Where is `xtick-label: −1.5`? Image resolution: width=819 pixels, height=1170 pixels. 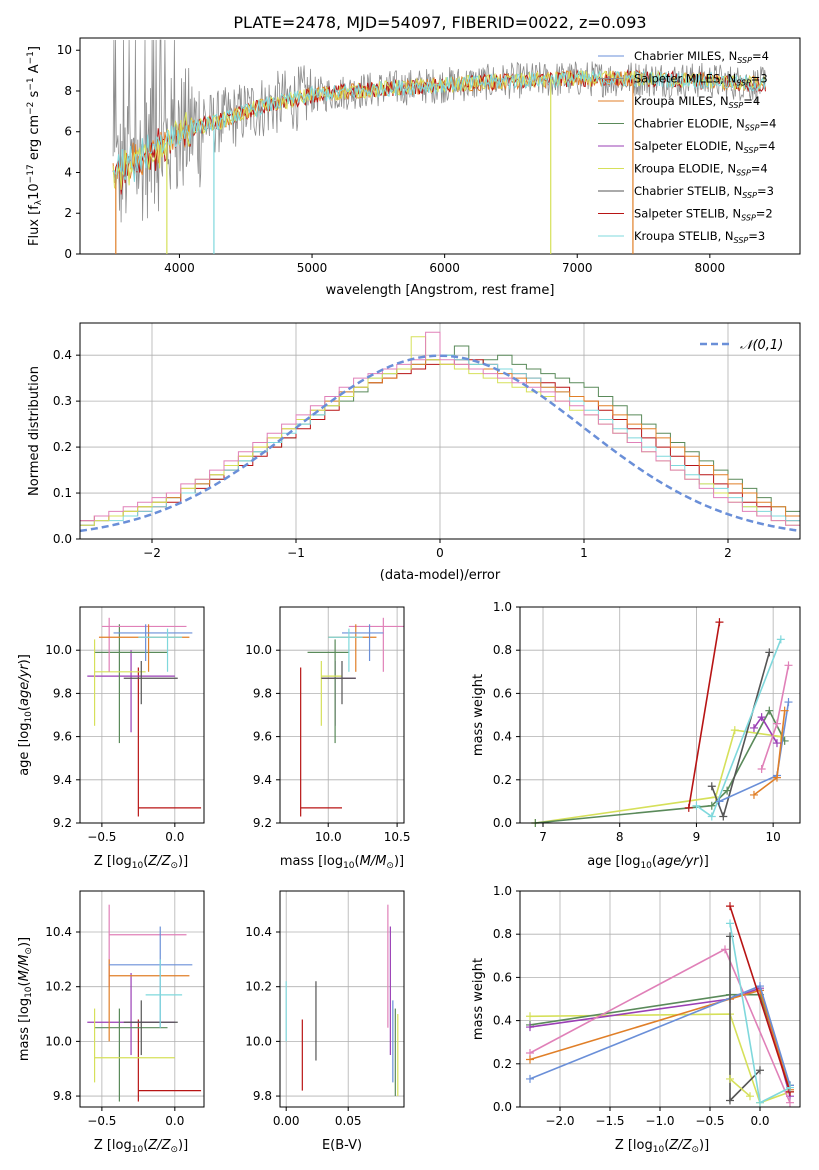 xtick-label: −1.5 is located at coordinates (609, 1121).